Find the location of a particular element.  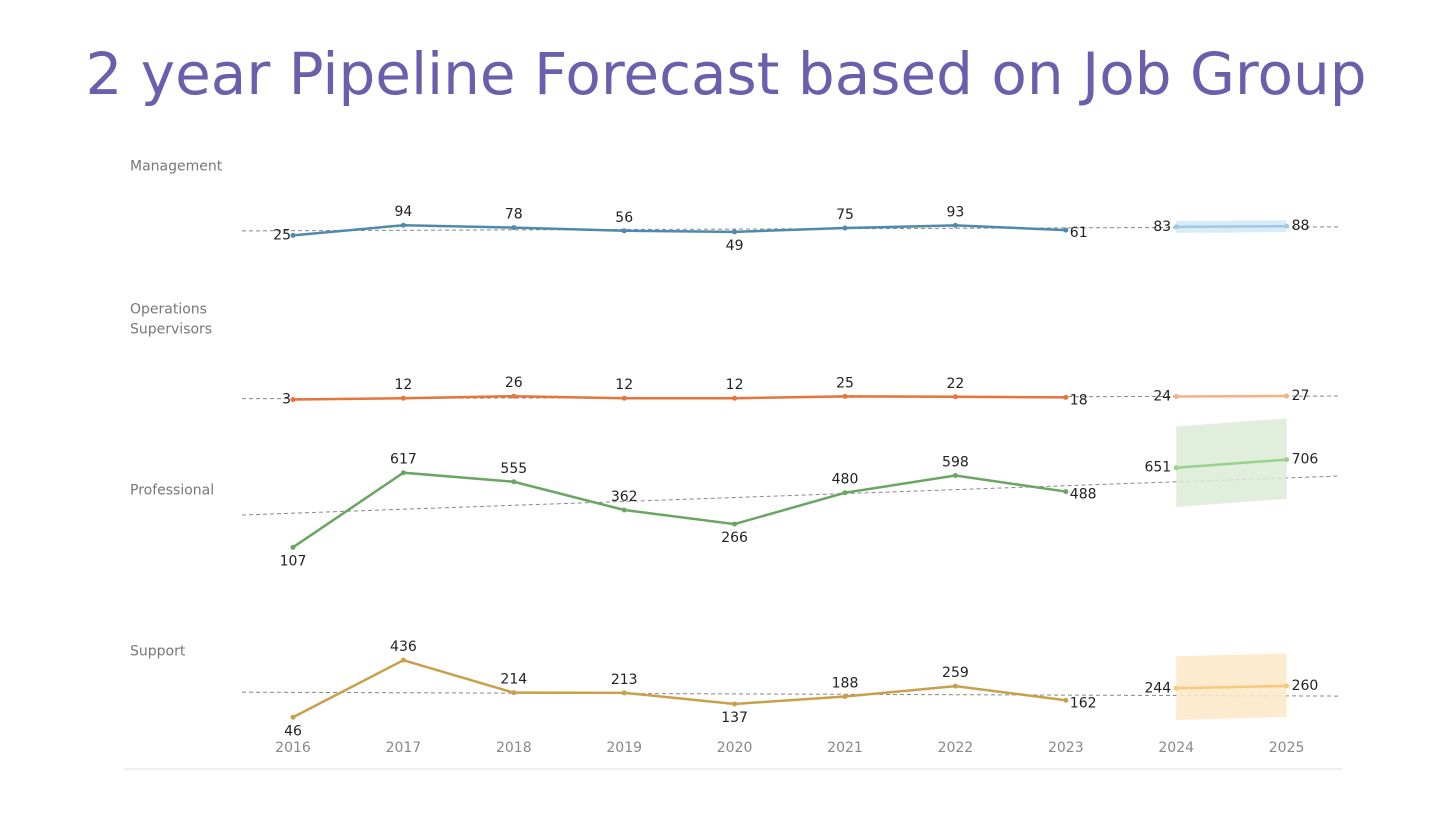

data-label: 436 is located at coordinates (403, 647).